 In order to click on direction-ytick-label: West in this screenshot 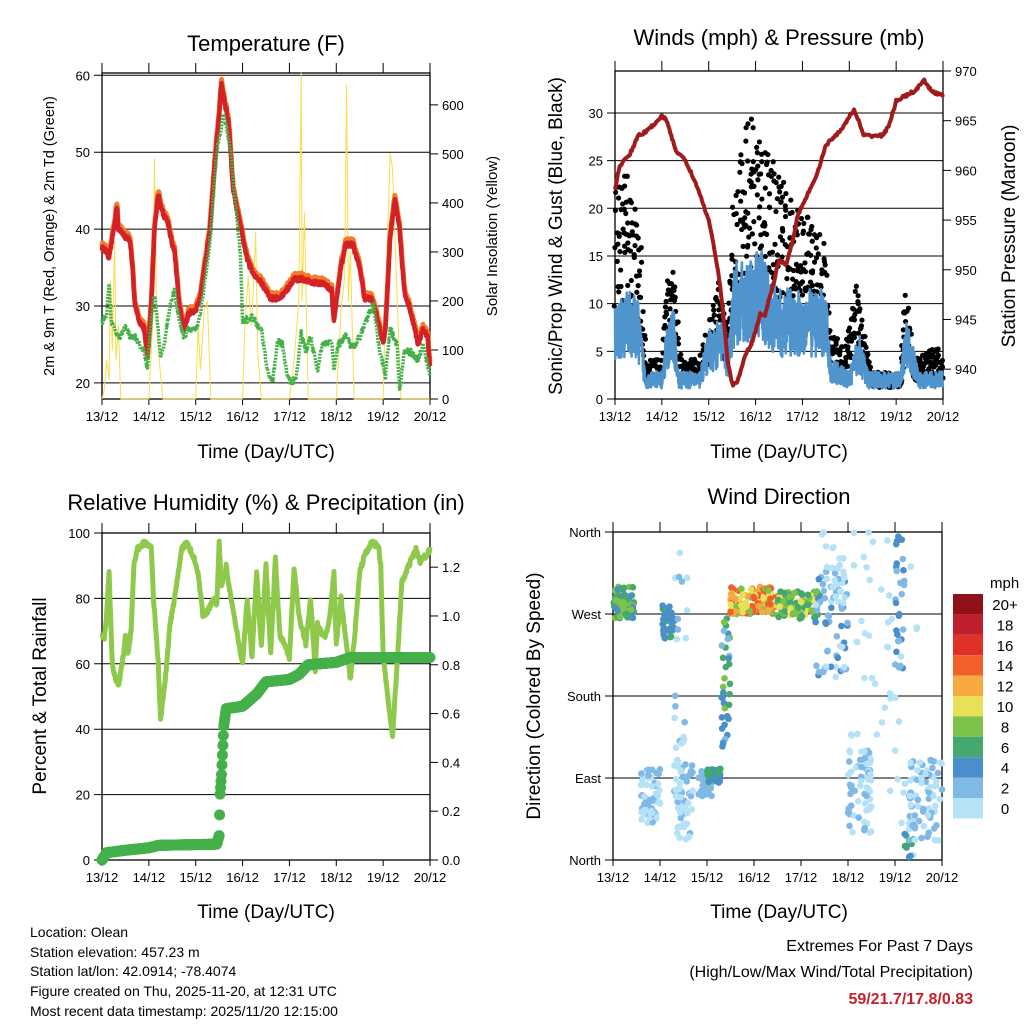, I will do `click(587, 614)`.